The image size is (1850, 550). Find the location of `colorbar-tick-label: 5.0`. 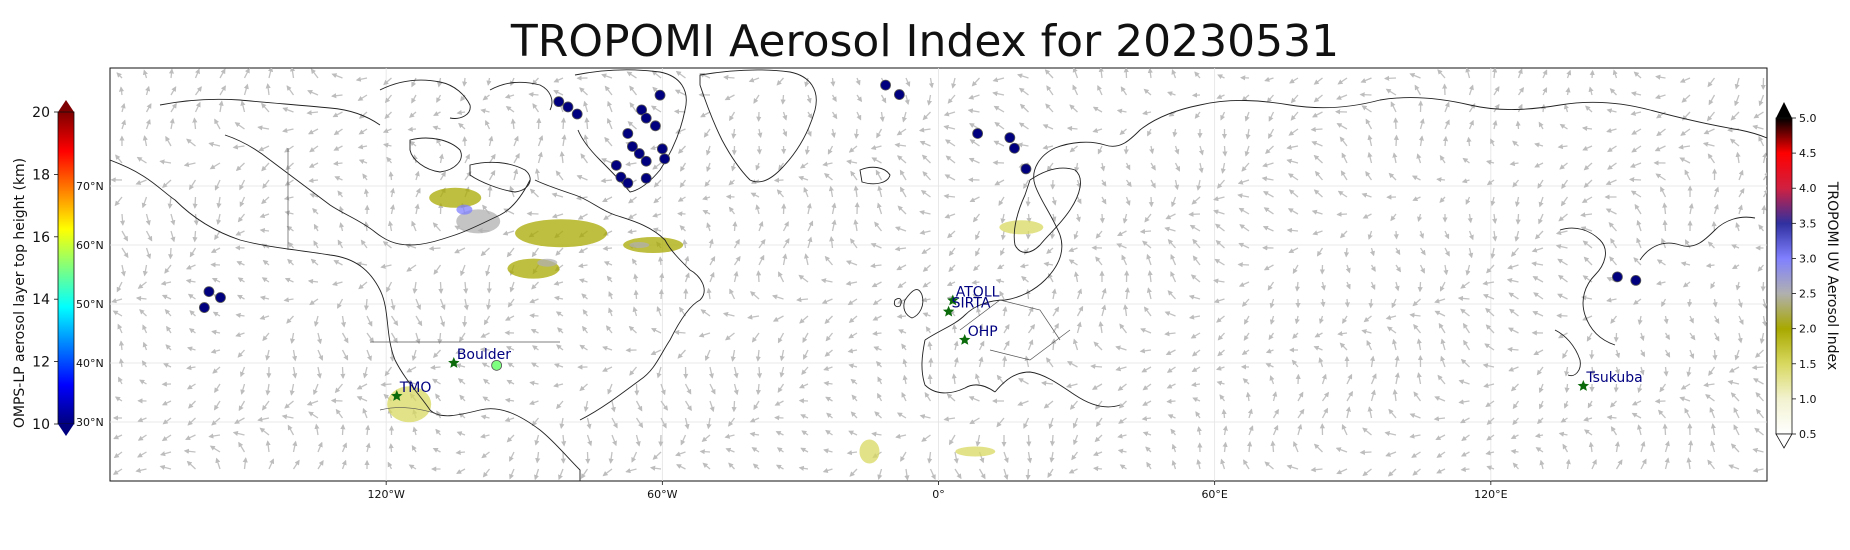

colorbar-tick-label: 5.0 is located at coordinates (1808, 118).